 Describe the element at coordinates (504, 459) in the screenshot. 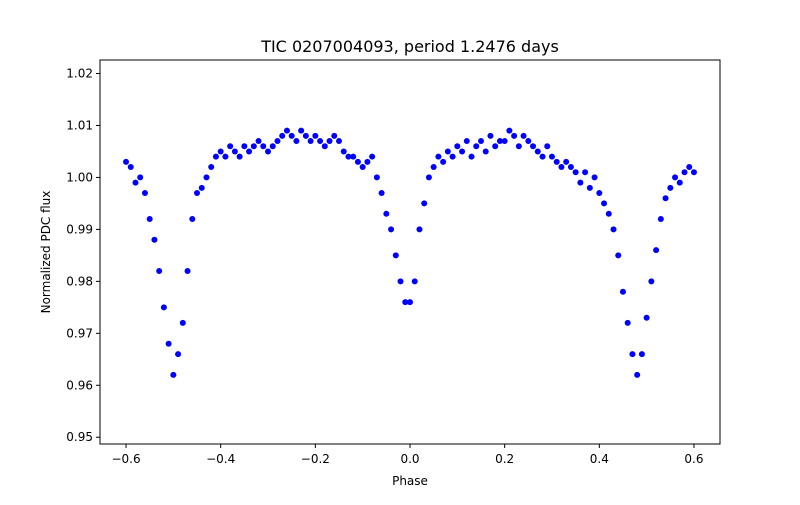

I see `x-tick-label: 0.2` at that location.